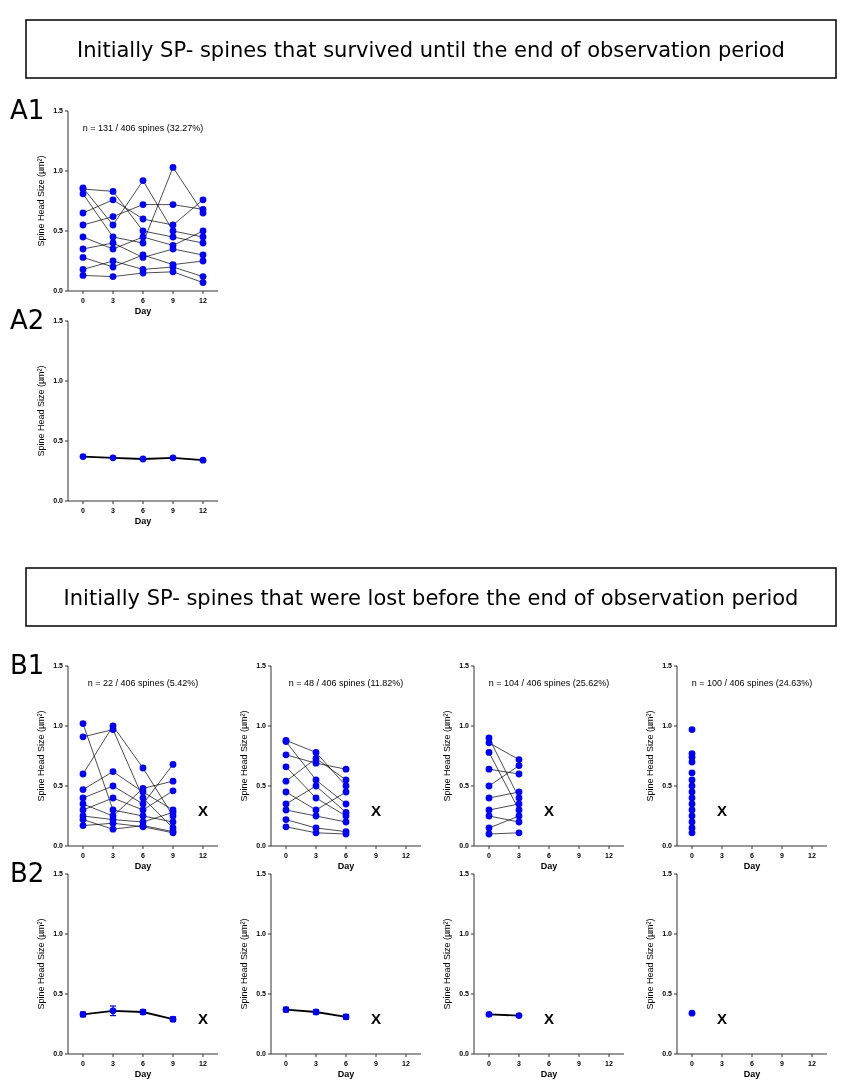 This screenshot has width=846, height=1087. I want to click on annotation: n = 22 / 406 spines (5.42%), so click(143, 683).